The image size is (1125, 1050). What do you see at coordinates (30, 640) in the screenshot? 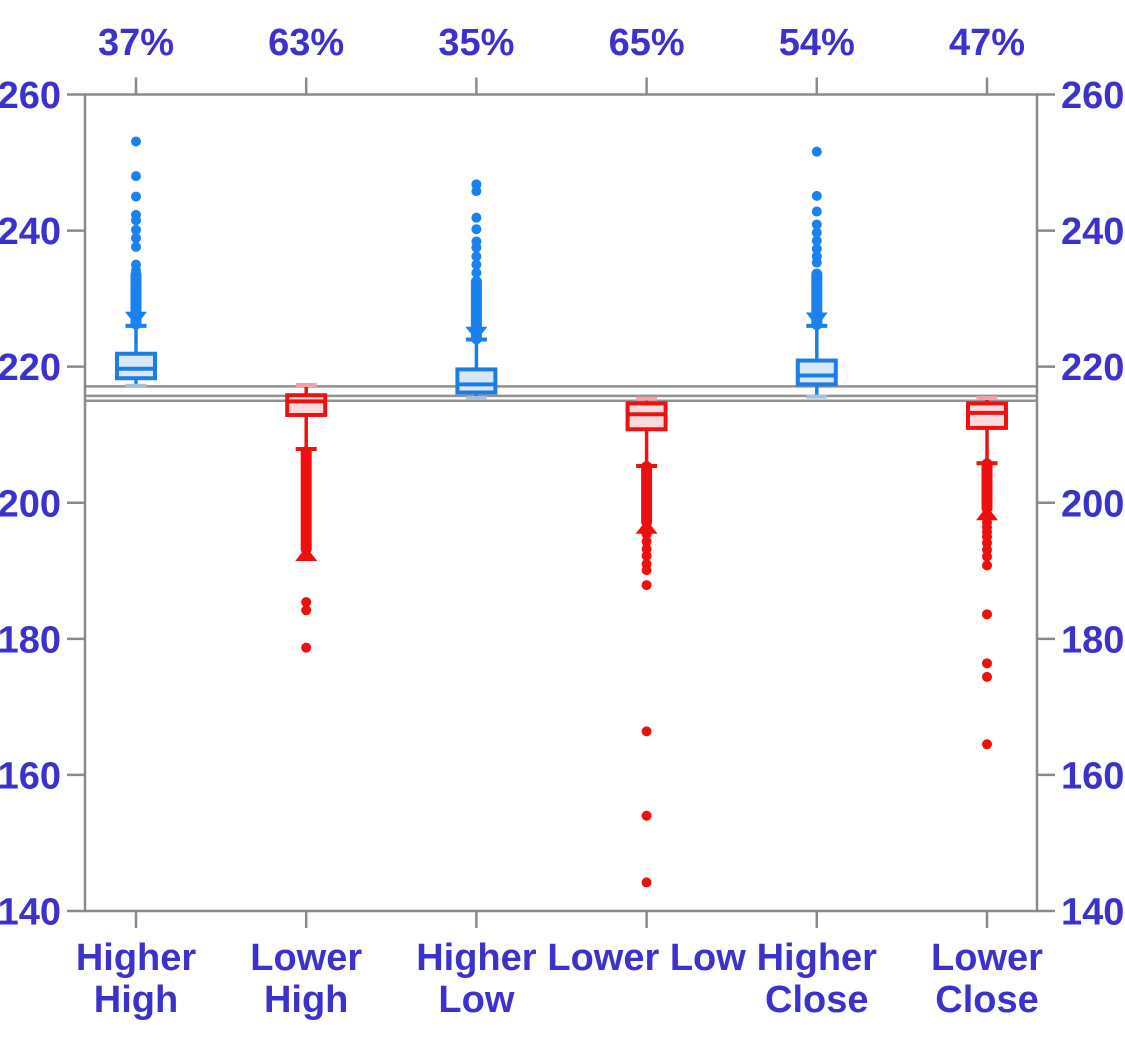
I see `y-axis-label-left: 180` at bounding box center [30, 640].